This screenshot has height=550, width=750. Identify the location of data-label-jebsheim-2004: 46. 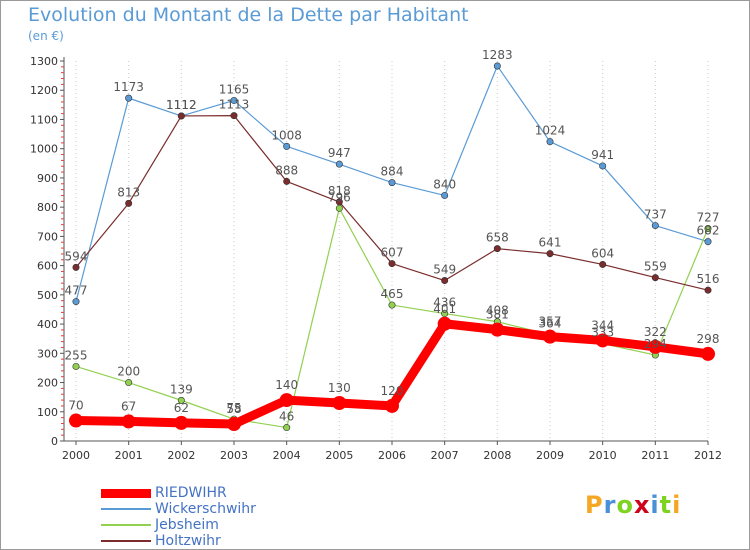
(286, 417).